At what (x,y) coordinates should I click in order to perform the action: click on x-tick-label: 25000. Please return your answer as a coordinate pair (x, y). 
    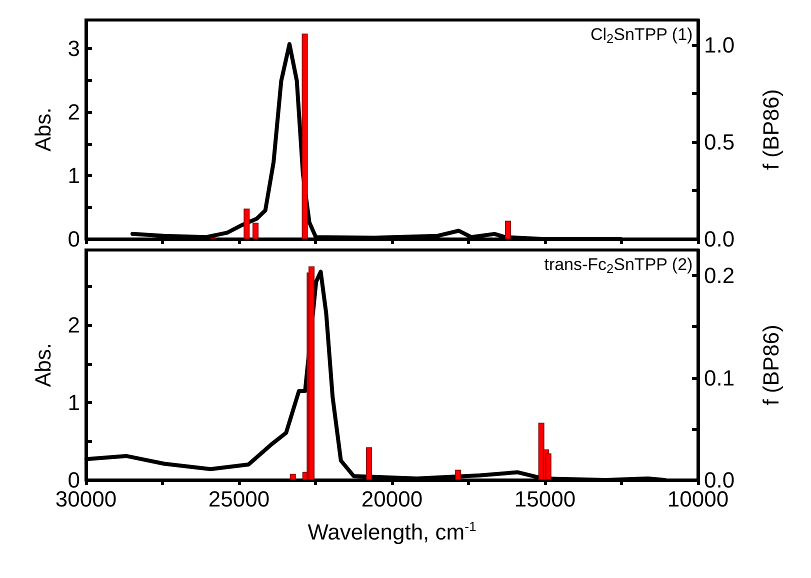
    Looking at the image, I should click on (239, 499).